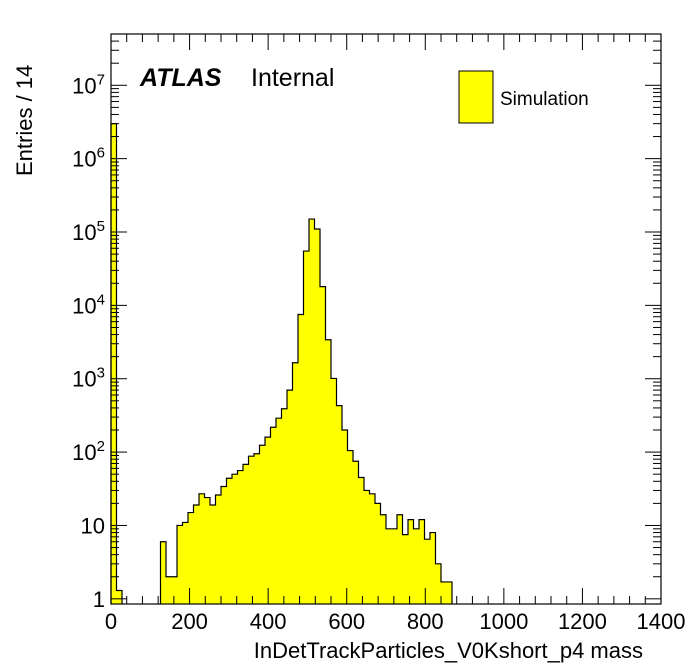 The width and height of the screenshot is (696, 672). Describe the element at coordinates (189, 621) in the screenshot. I see `x-tick-label: 200` at that location.